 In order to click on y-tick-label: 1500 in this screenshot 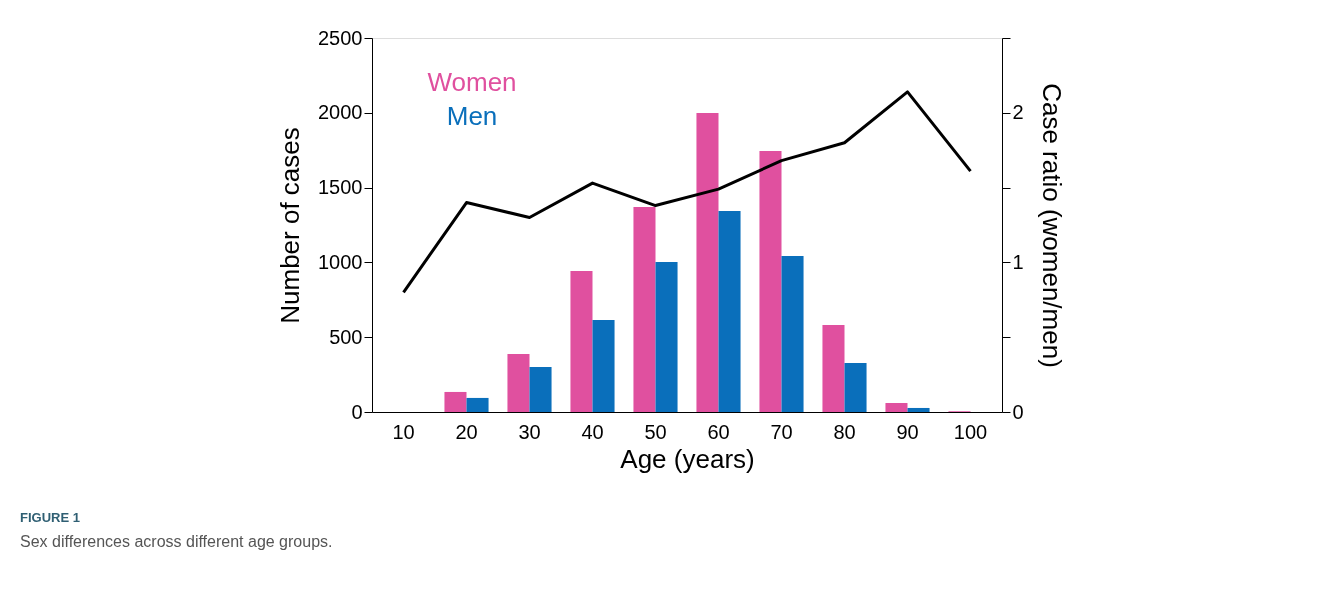, I will do `click(340, 187)`.